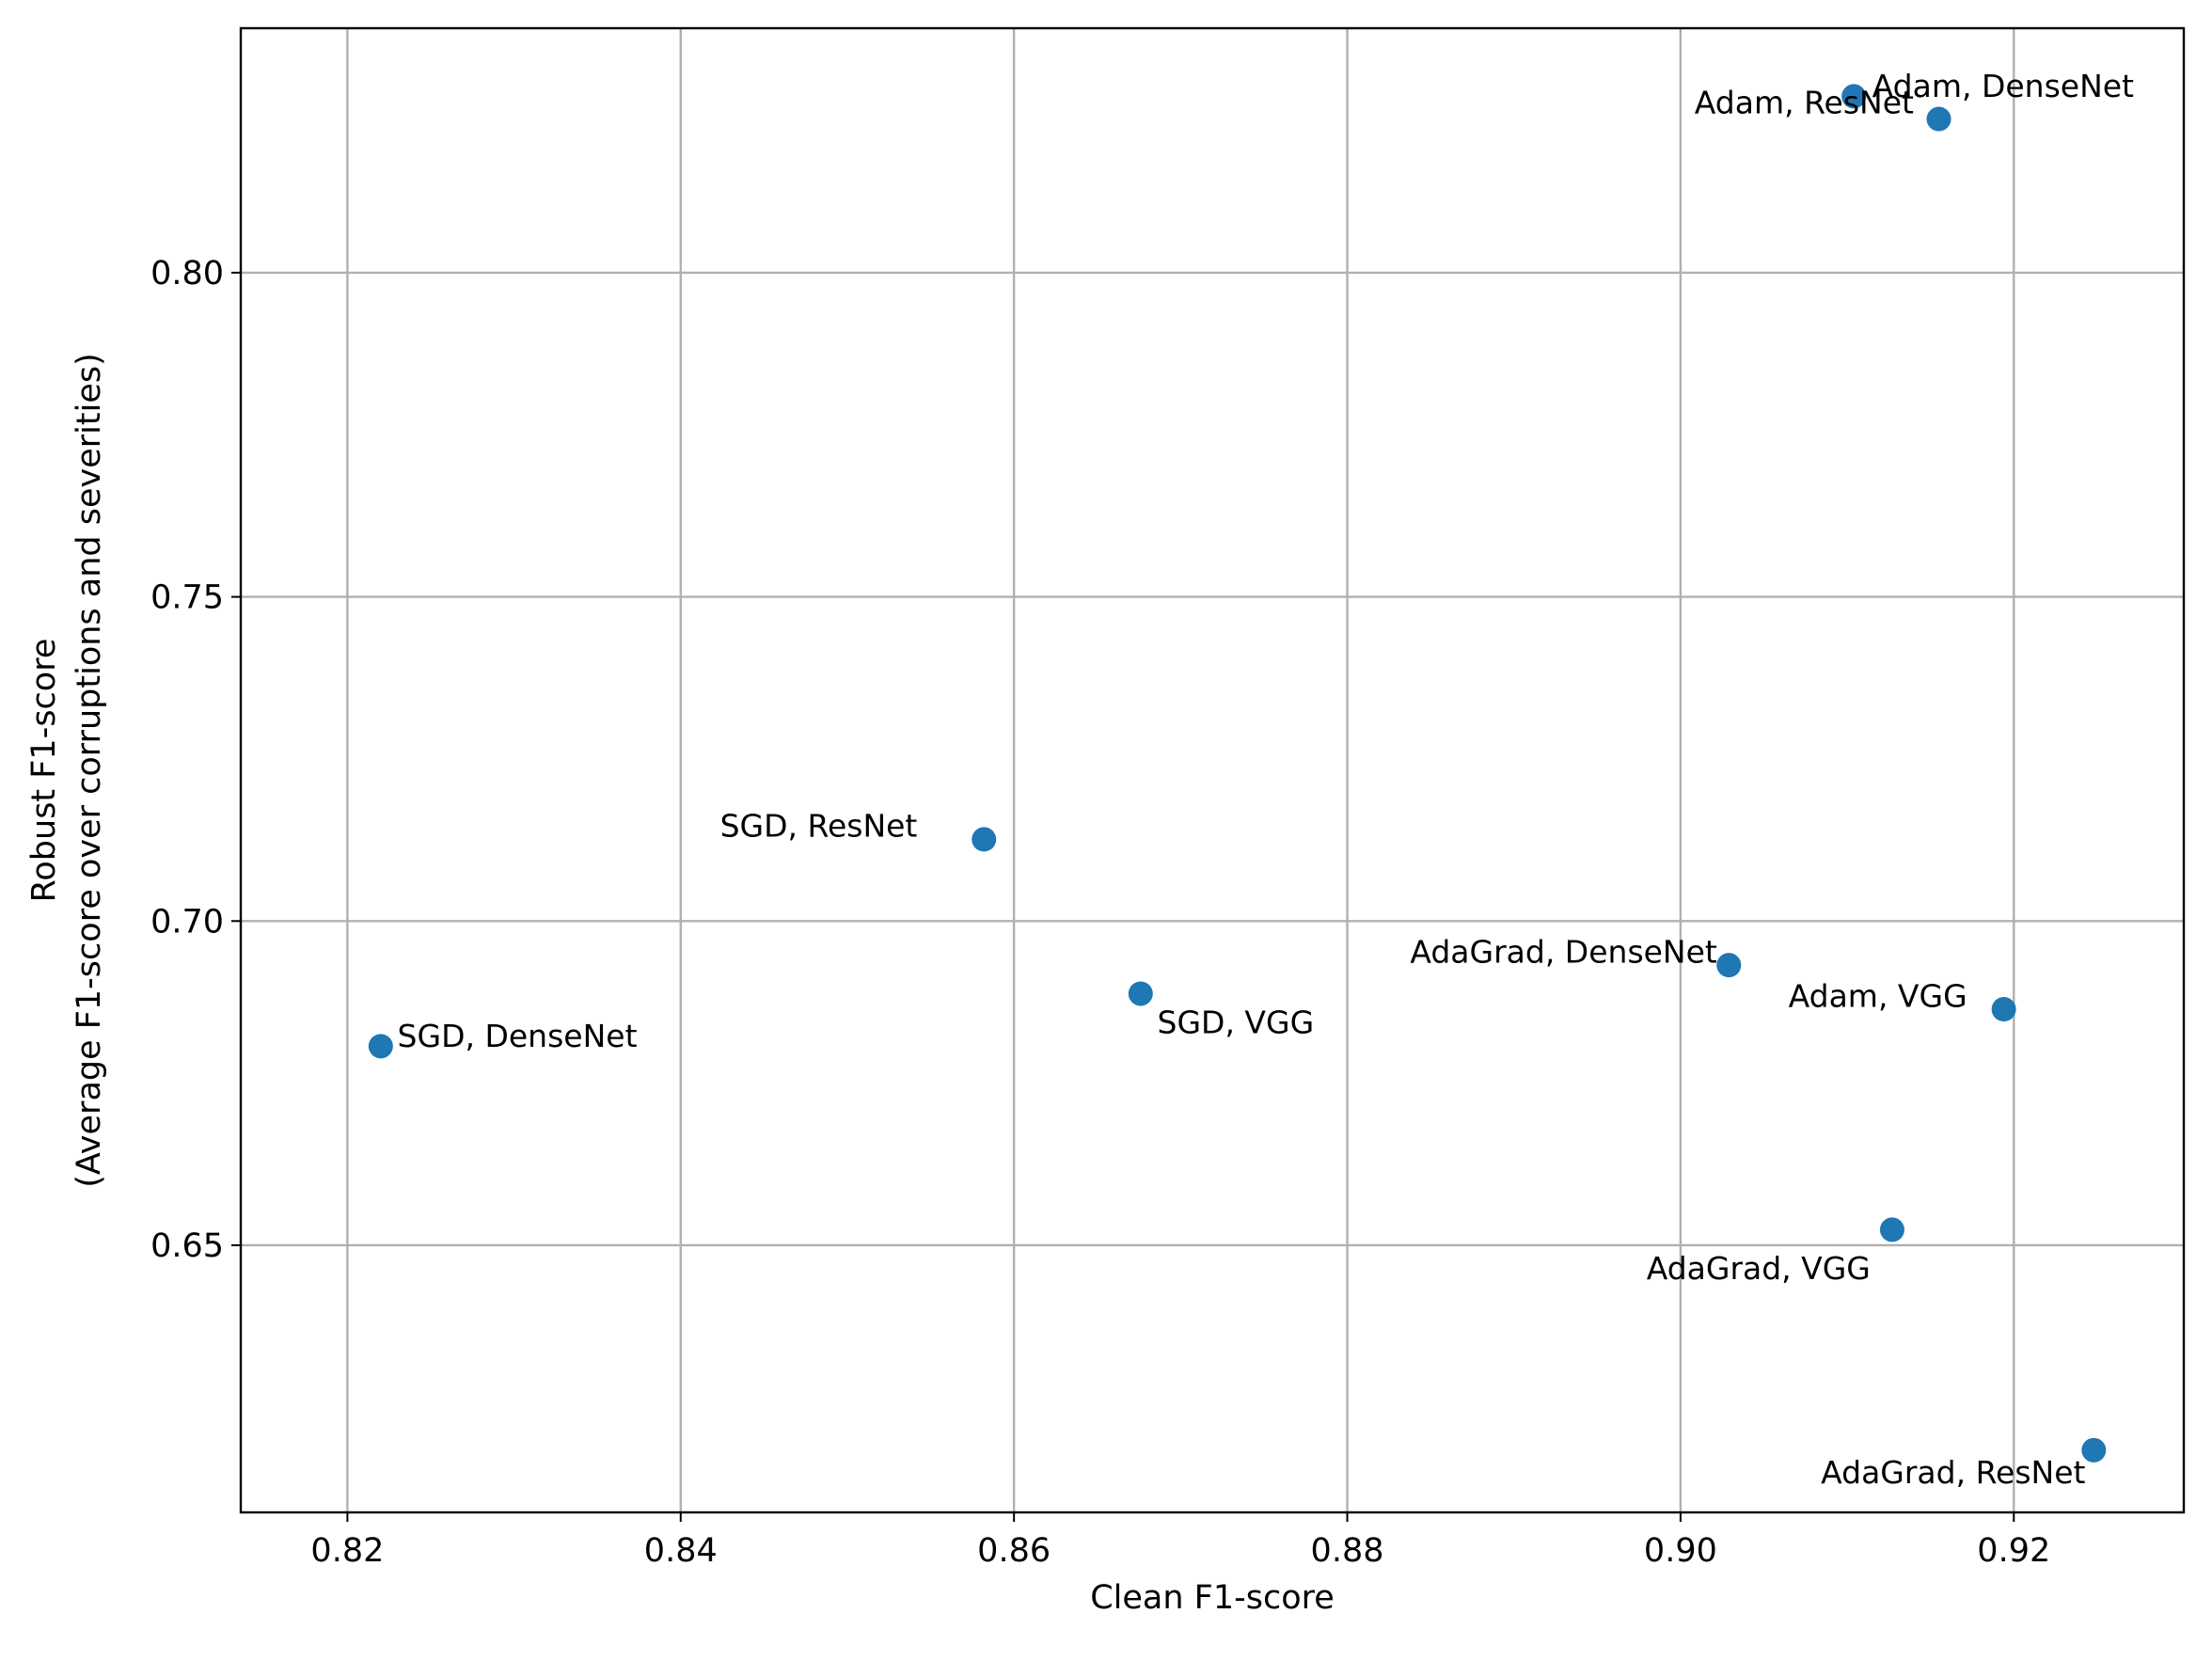 The height and width of the screenshot is (1661, 2212). I want to click on x-tick-label: 0.90, so click(1680, 1551).